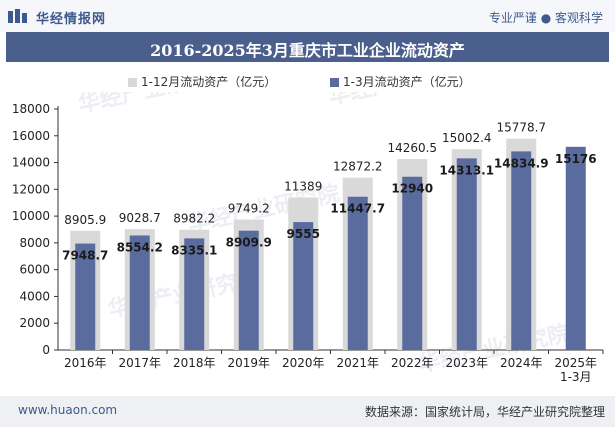  Describe the element at coordinates (209, 82) in the screenshot. I see `legend-label-full-year: 1-12月流动资产（亿元）` at that location.